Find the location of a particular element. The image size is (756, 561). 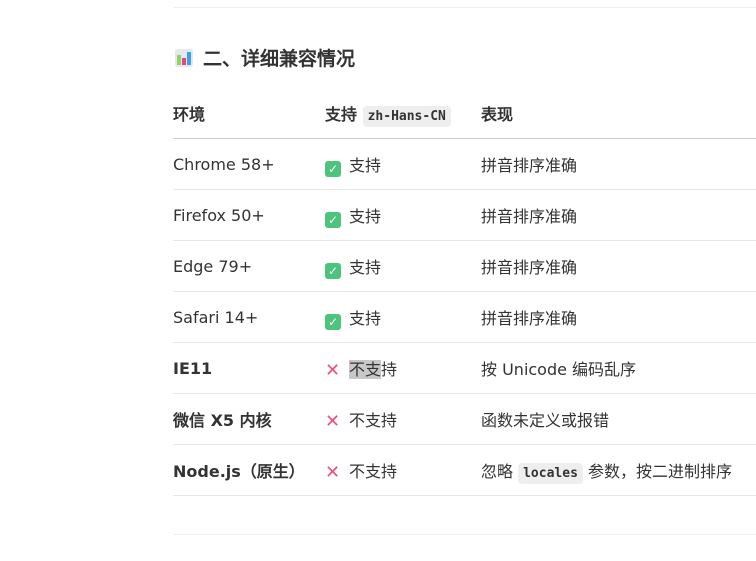

env-cell: Node.js（原生） is located at coordinates (249, 470).